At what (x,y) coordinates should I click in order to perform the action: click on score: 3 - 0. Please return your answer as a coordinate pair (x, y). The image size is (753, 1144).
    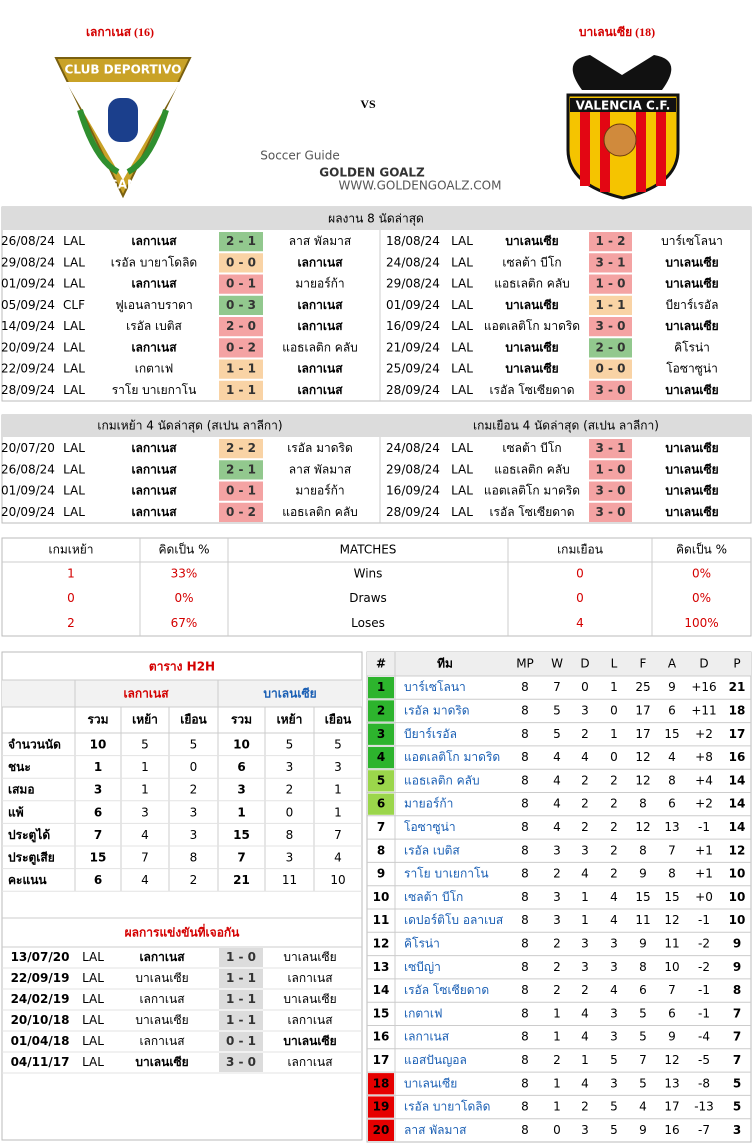
    Looking at the image, I should click on (610, 512).